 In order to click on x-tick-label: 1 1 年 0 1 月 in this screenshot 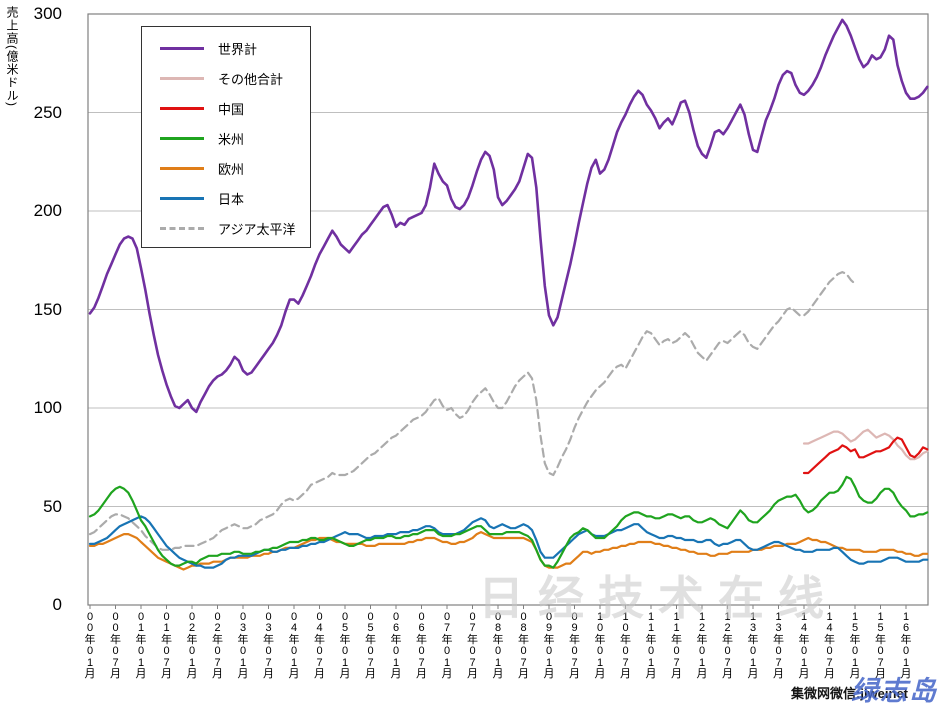, I will do `click(651, 646)`.